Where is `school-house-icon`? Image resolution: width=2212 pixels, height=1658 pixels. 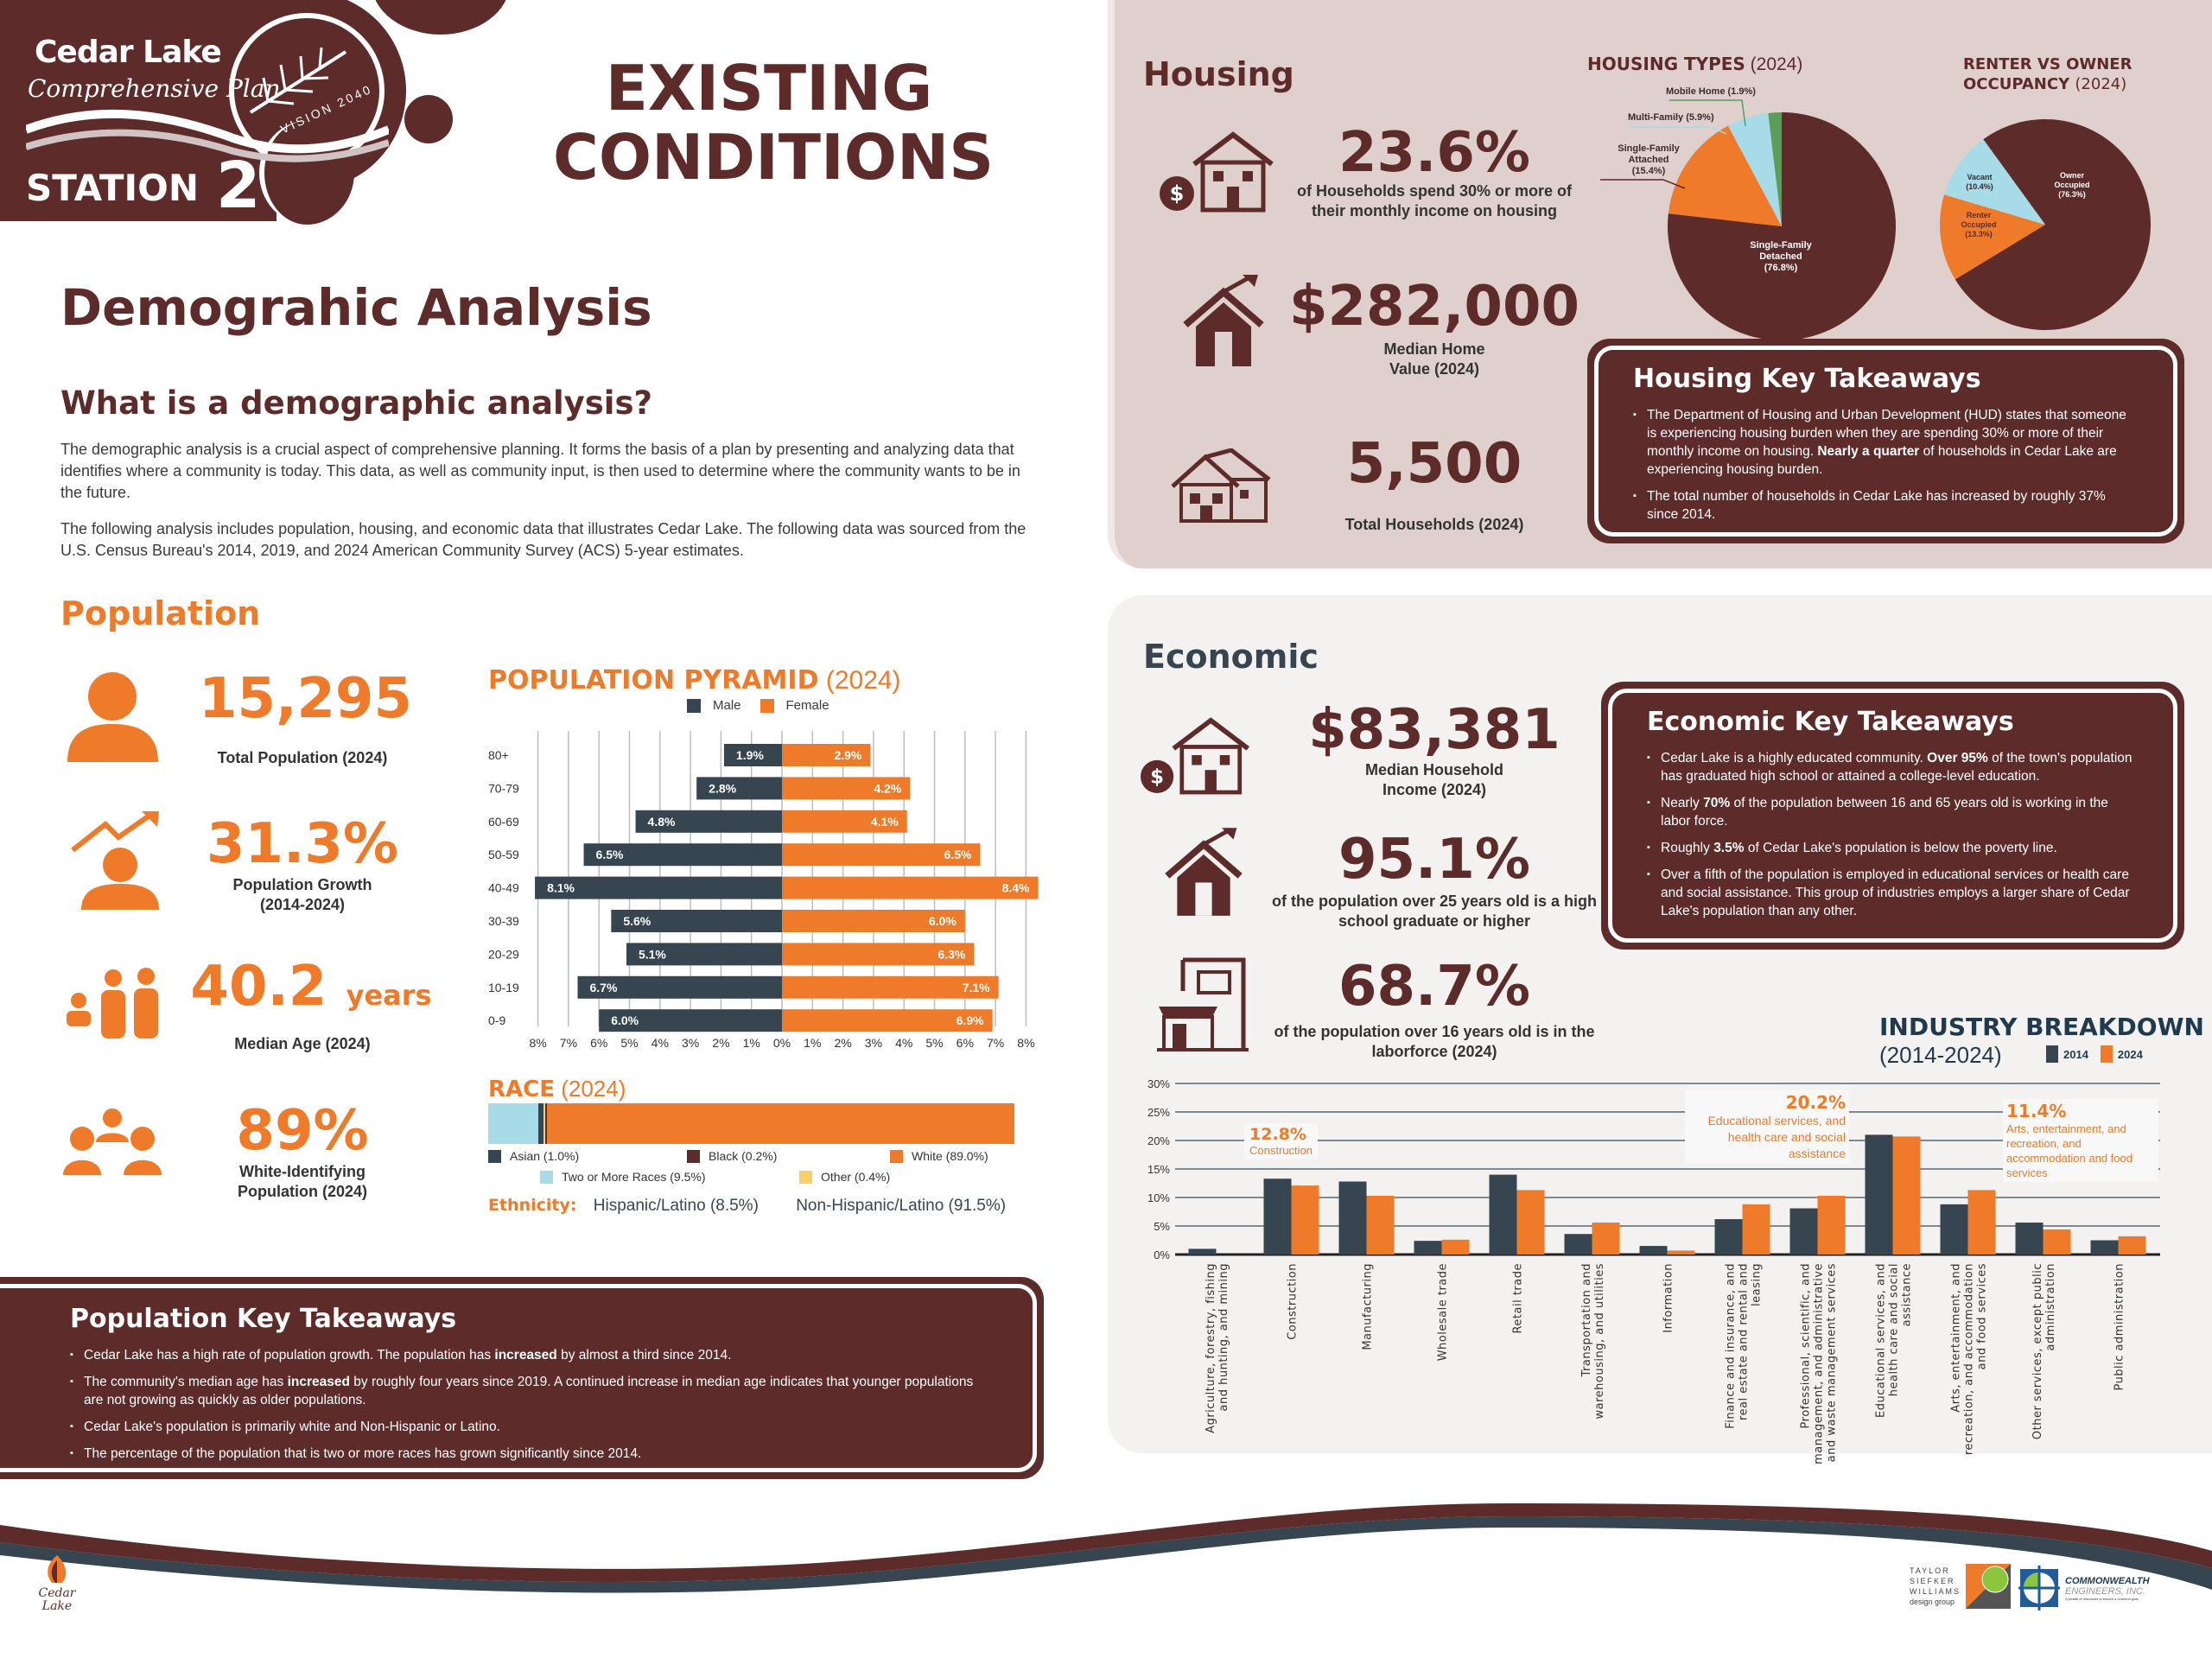
school-house-icon is located at coordinates (1204, 872).